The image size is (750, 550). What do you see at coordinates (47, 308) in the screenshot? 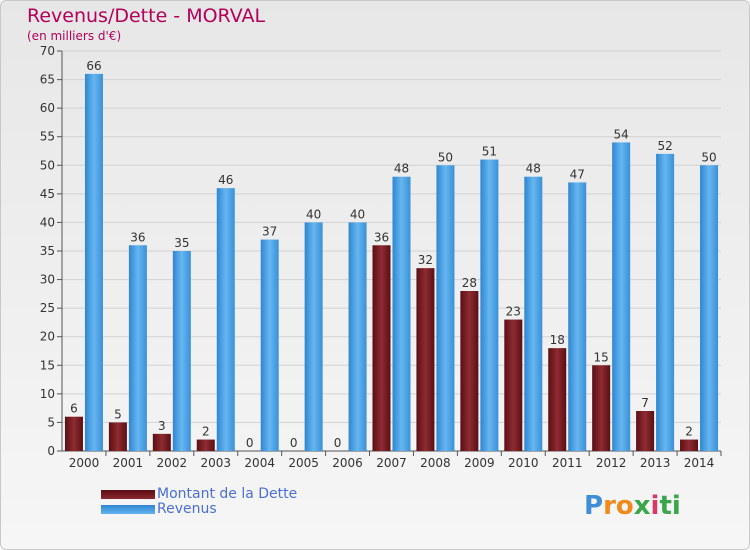
I see `y-tick-label: 25` at bounding box center [47, 308].